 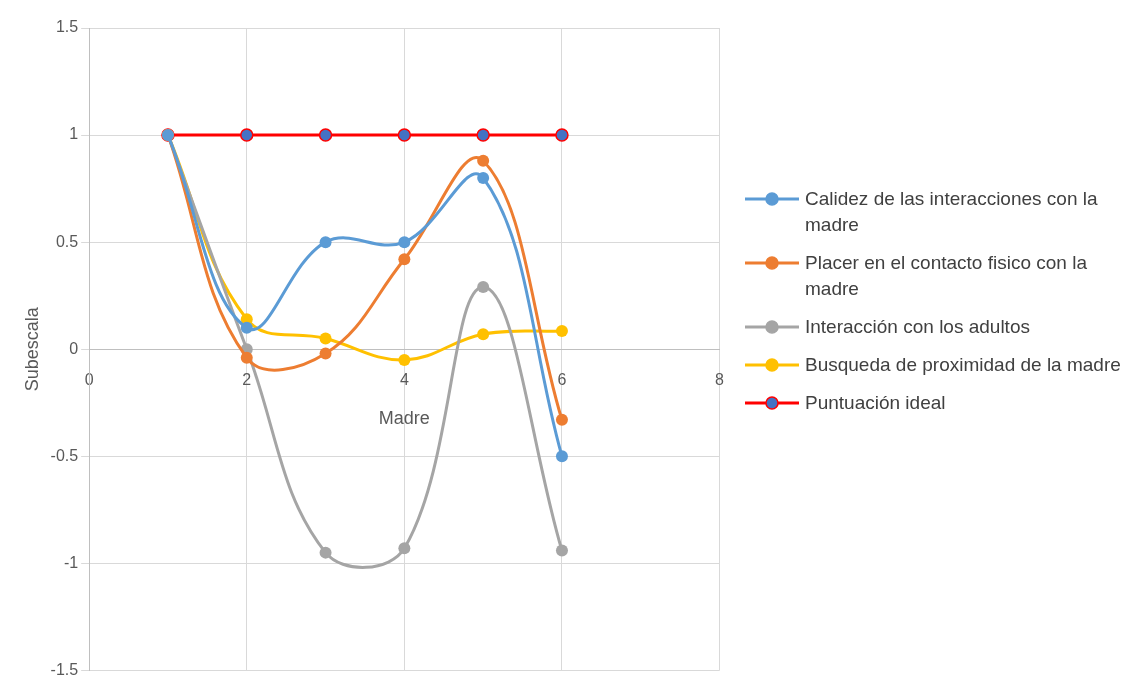 I want to click on legend-label: Calidez de las interacciones con la madre, so click(x=952, y=212).